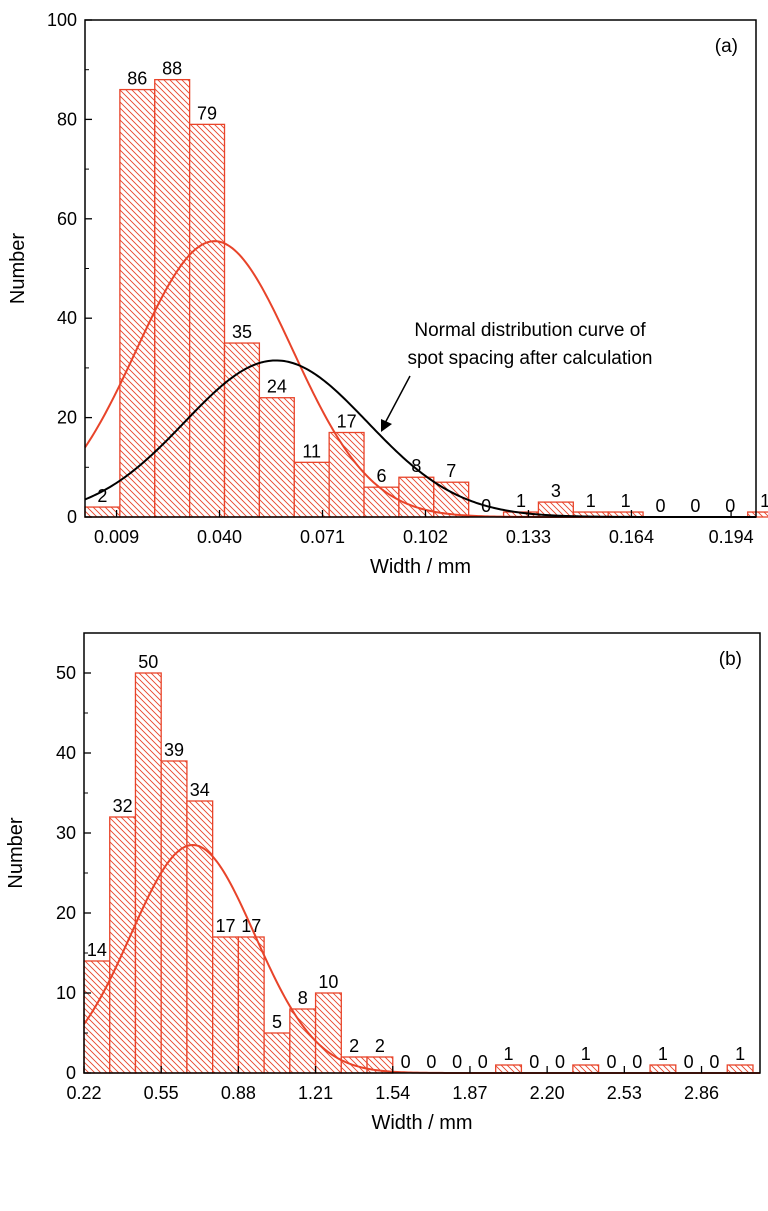 Image resolution: width=768 pixels, height=1211 pixels. Describe the element at coordinates (451, 471) in the screenshot. I see `bar-value-label: 7` at that location.